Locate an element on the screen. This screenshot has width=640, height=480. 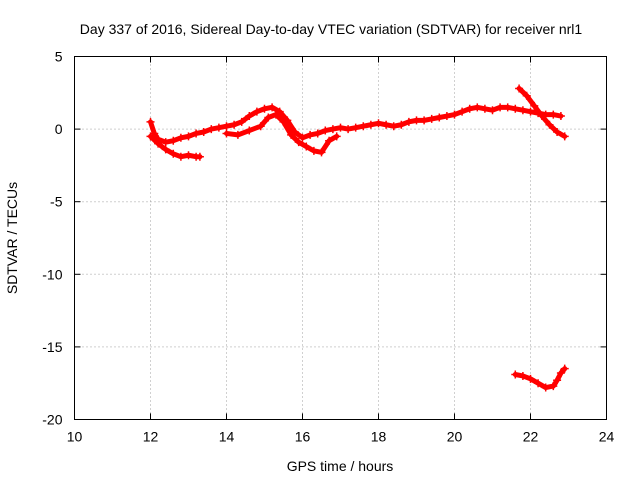
x-tick-label: 24 is located at coordinates (607, 437).